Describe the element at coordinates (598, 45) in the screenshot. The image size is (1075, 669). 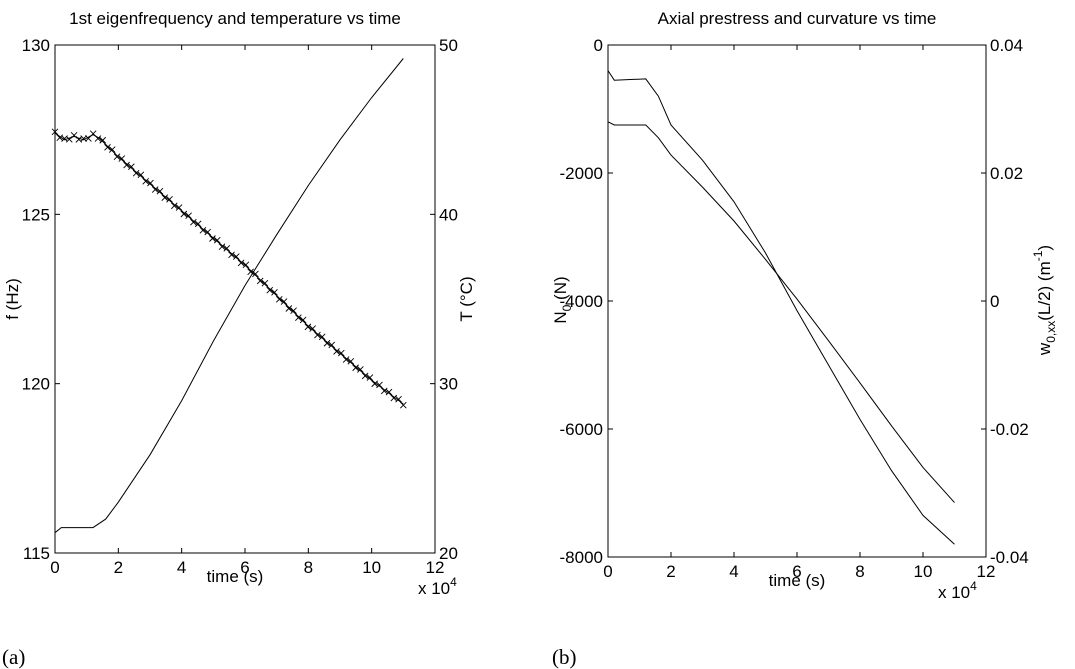
I see `left-tick-label: 0` at that location.